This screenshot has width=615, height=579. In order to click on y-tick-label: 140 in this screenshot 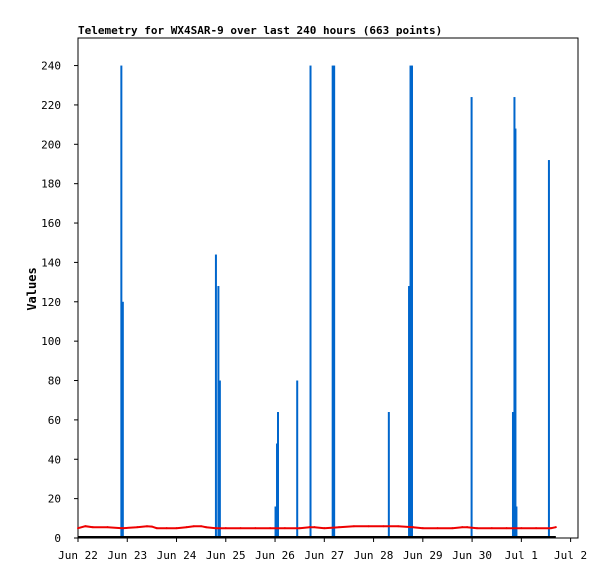, I will do `click(51, 262)`.